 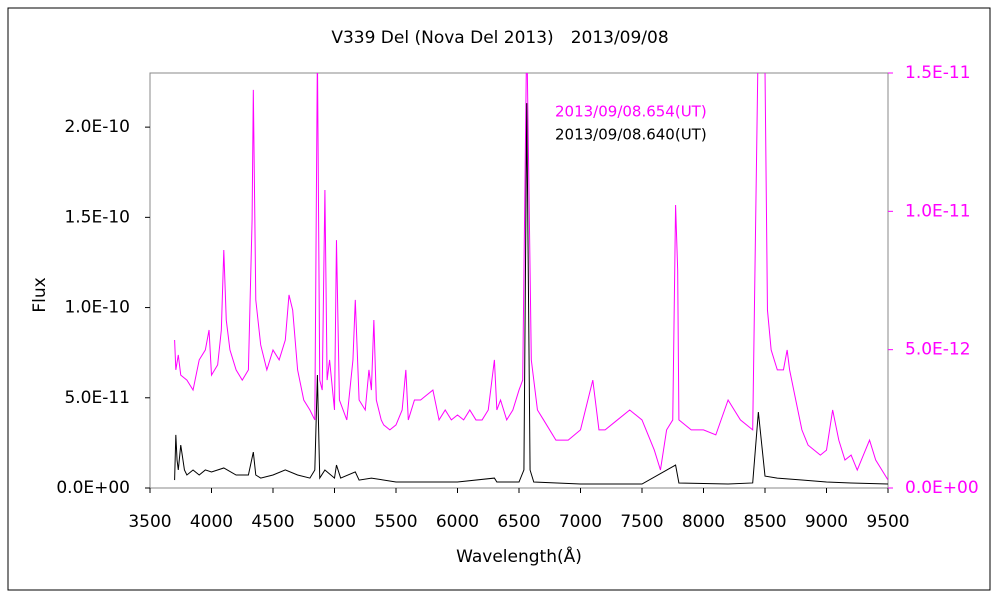 I want to click on x-tick-label: 8500, so click(x=764, y=522).